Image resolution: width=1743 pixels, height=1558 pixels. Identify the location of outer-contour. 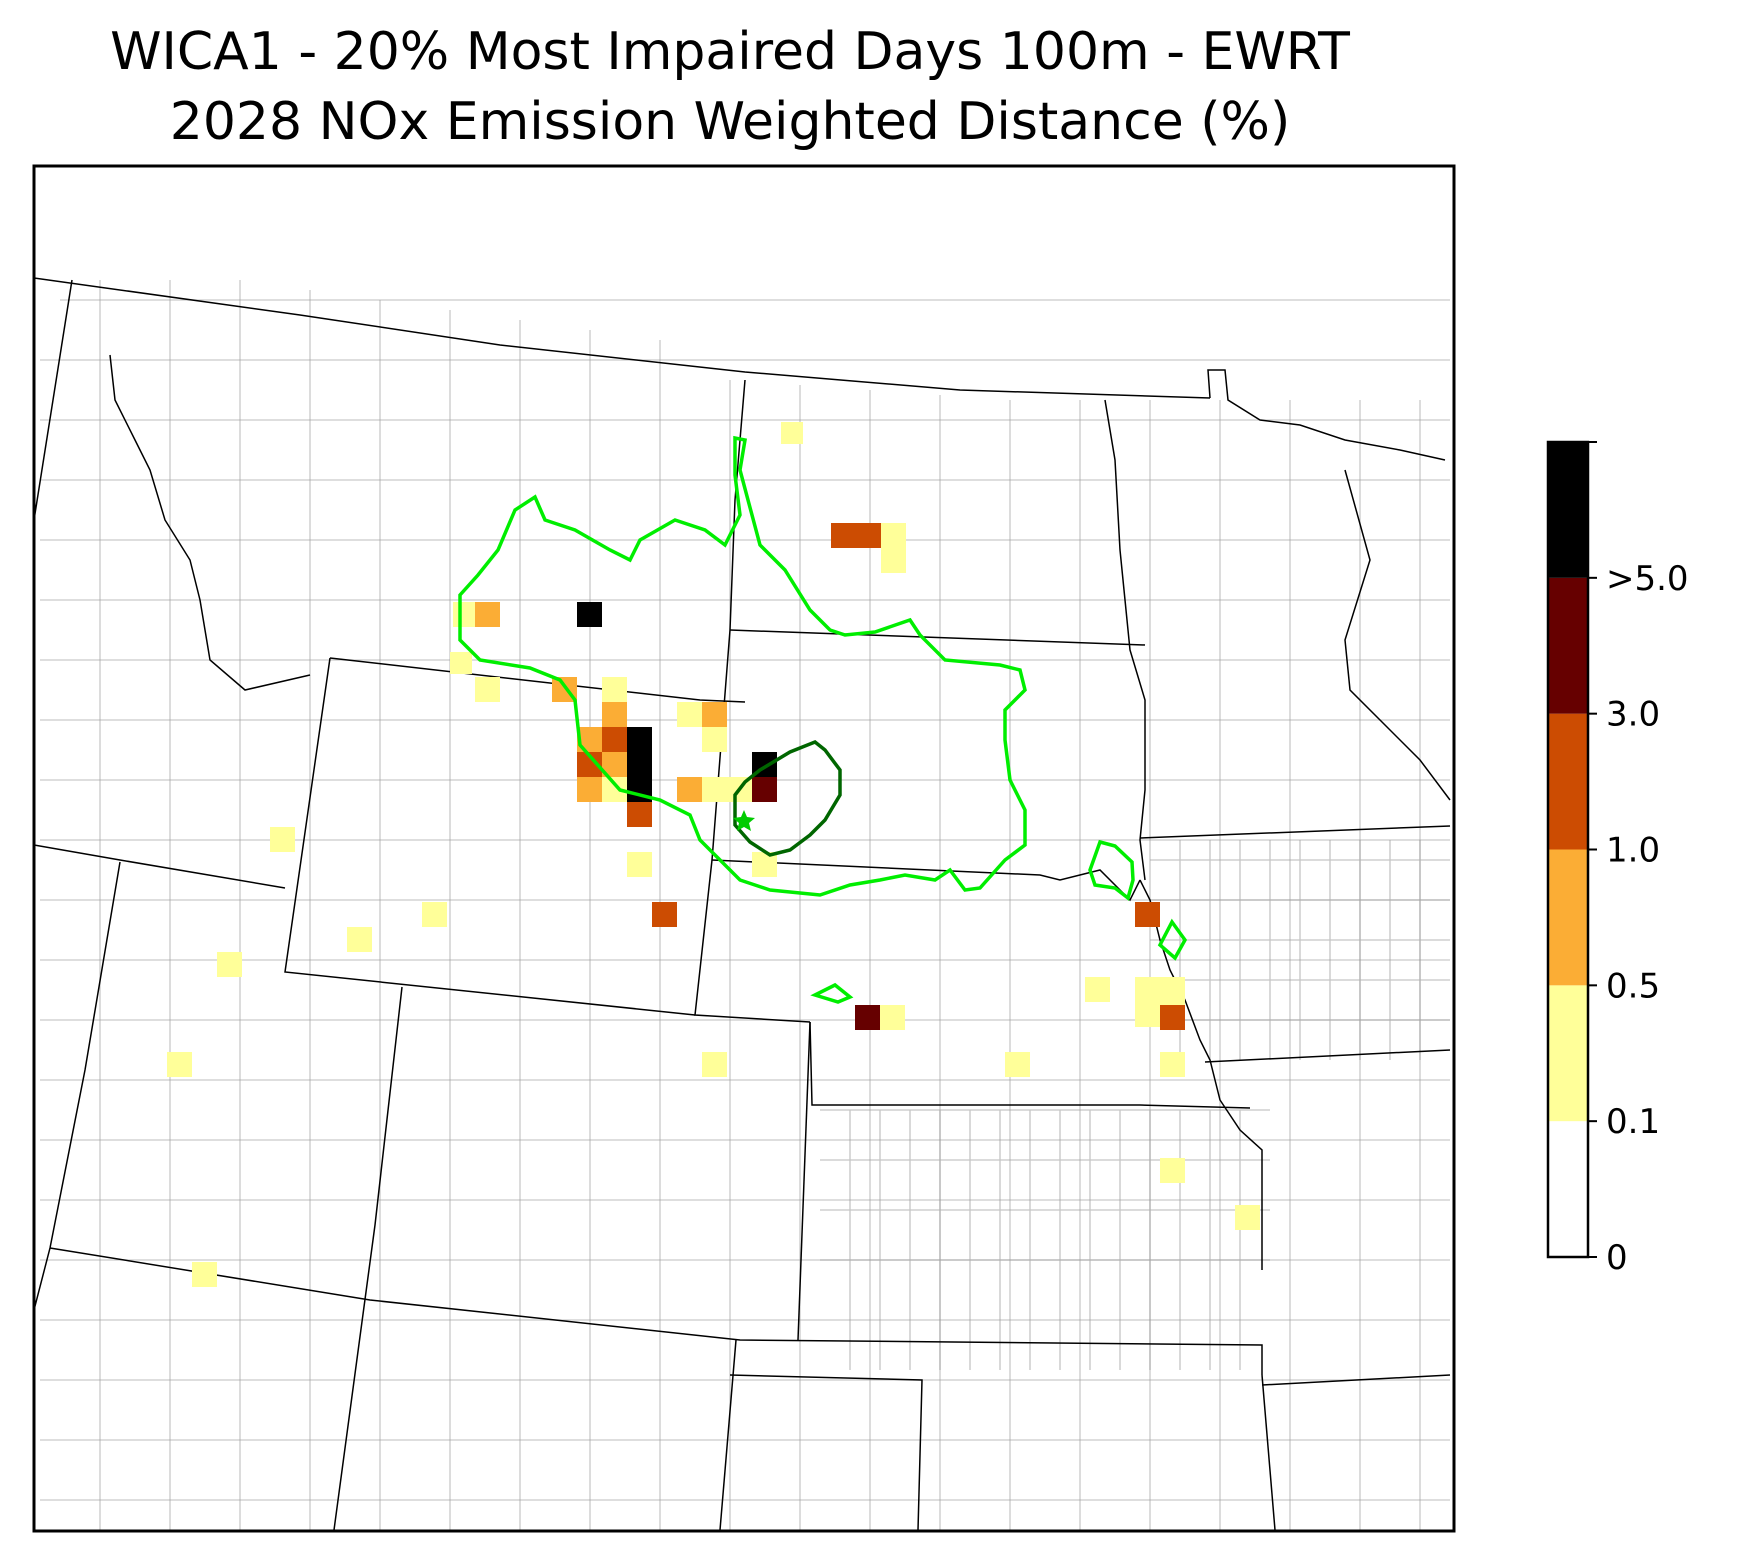
(742, 666).